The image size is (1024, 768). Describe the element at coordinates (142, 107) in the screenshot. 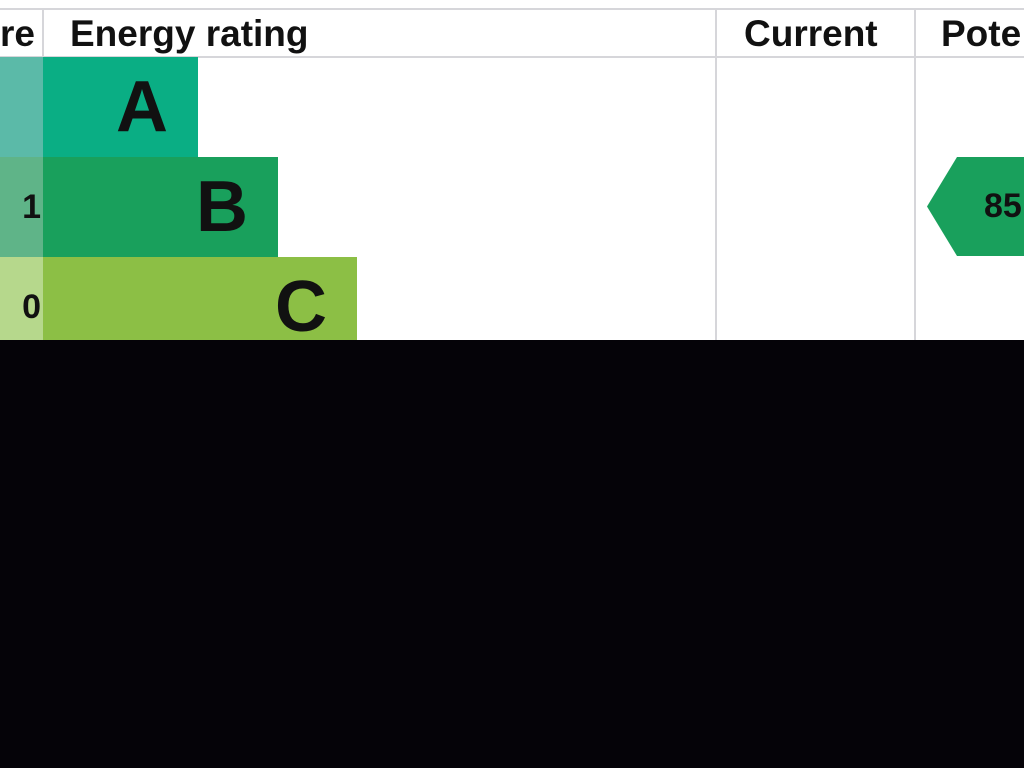

I see `band-letter: A` at that location.